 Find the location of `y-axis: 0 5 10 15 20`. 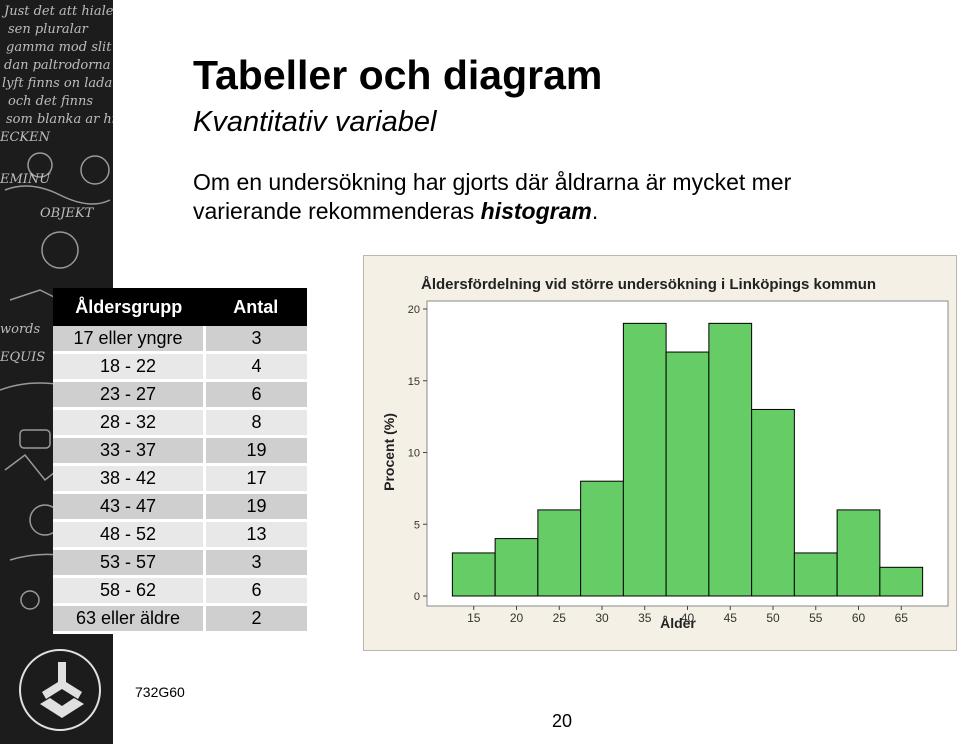

y-axis: 0 5 10 15 20 is located at coordinates (417, 453).